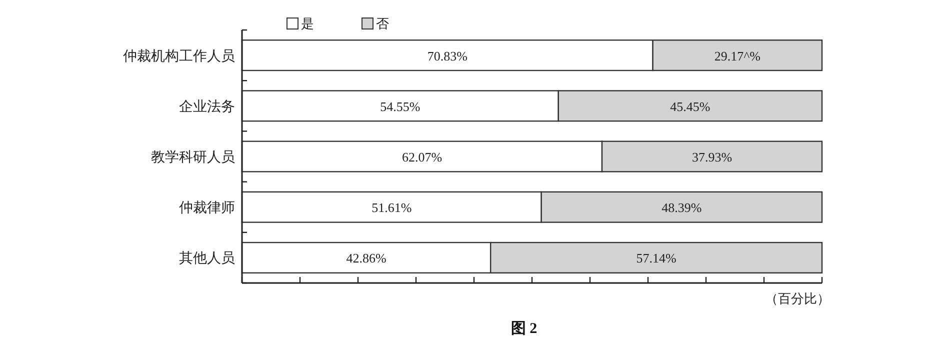 The width and height of the screenshot is (949, 359). I want to click on data-label: 51.61%, so click(392, 208).